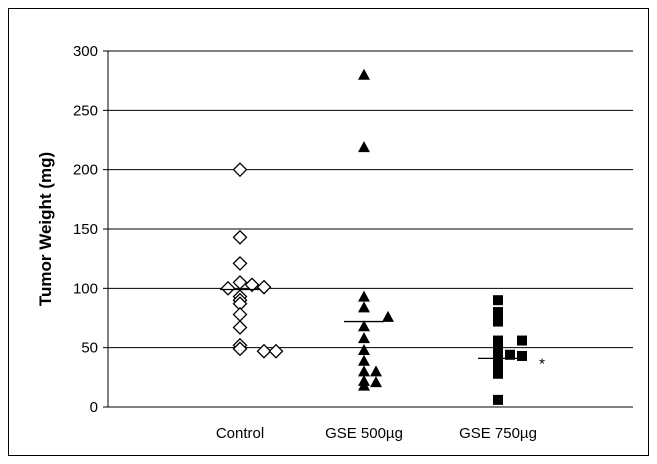 The height and width of the screenshot is (464, 657). I want to click on y-tick-label: 50, so click(89, 348).